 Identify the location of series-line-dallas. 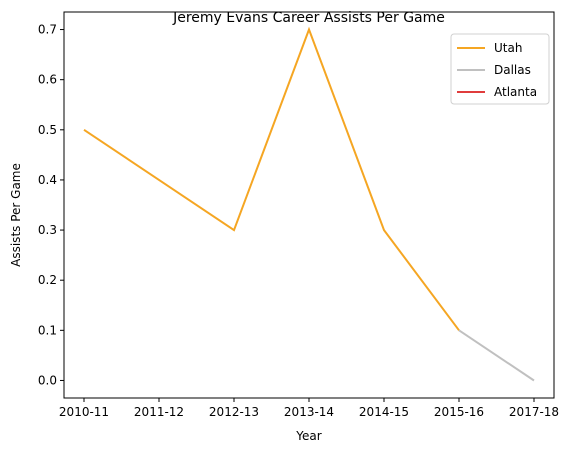
(496, 355).